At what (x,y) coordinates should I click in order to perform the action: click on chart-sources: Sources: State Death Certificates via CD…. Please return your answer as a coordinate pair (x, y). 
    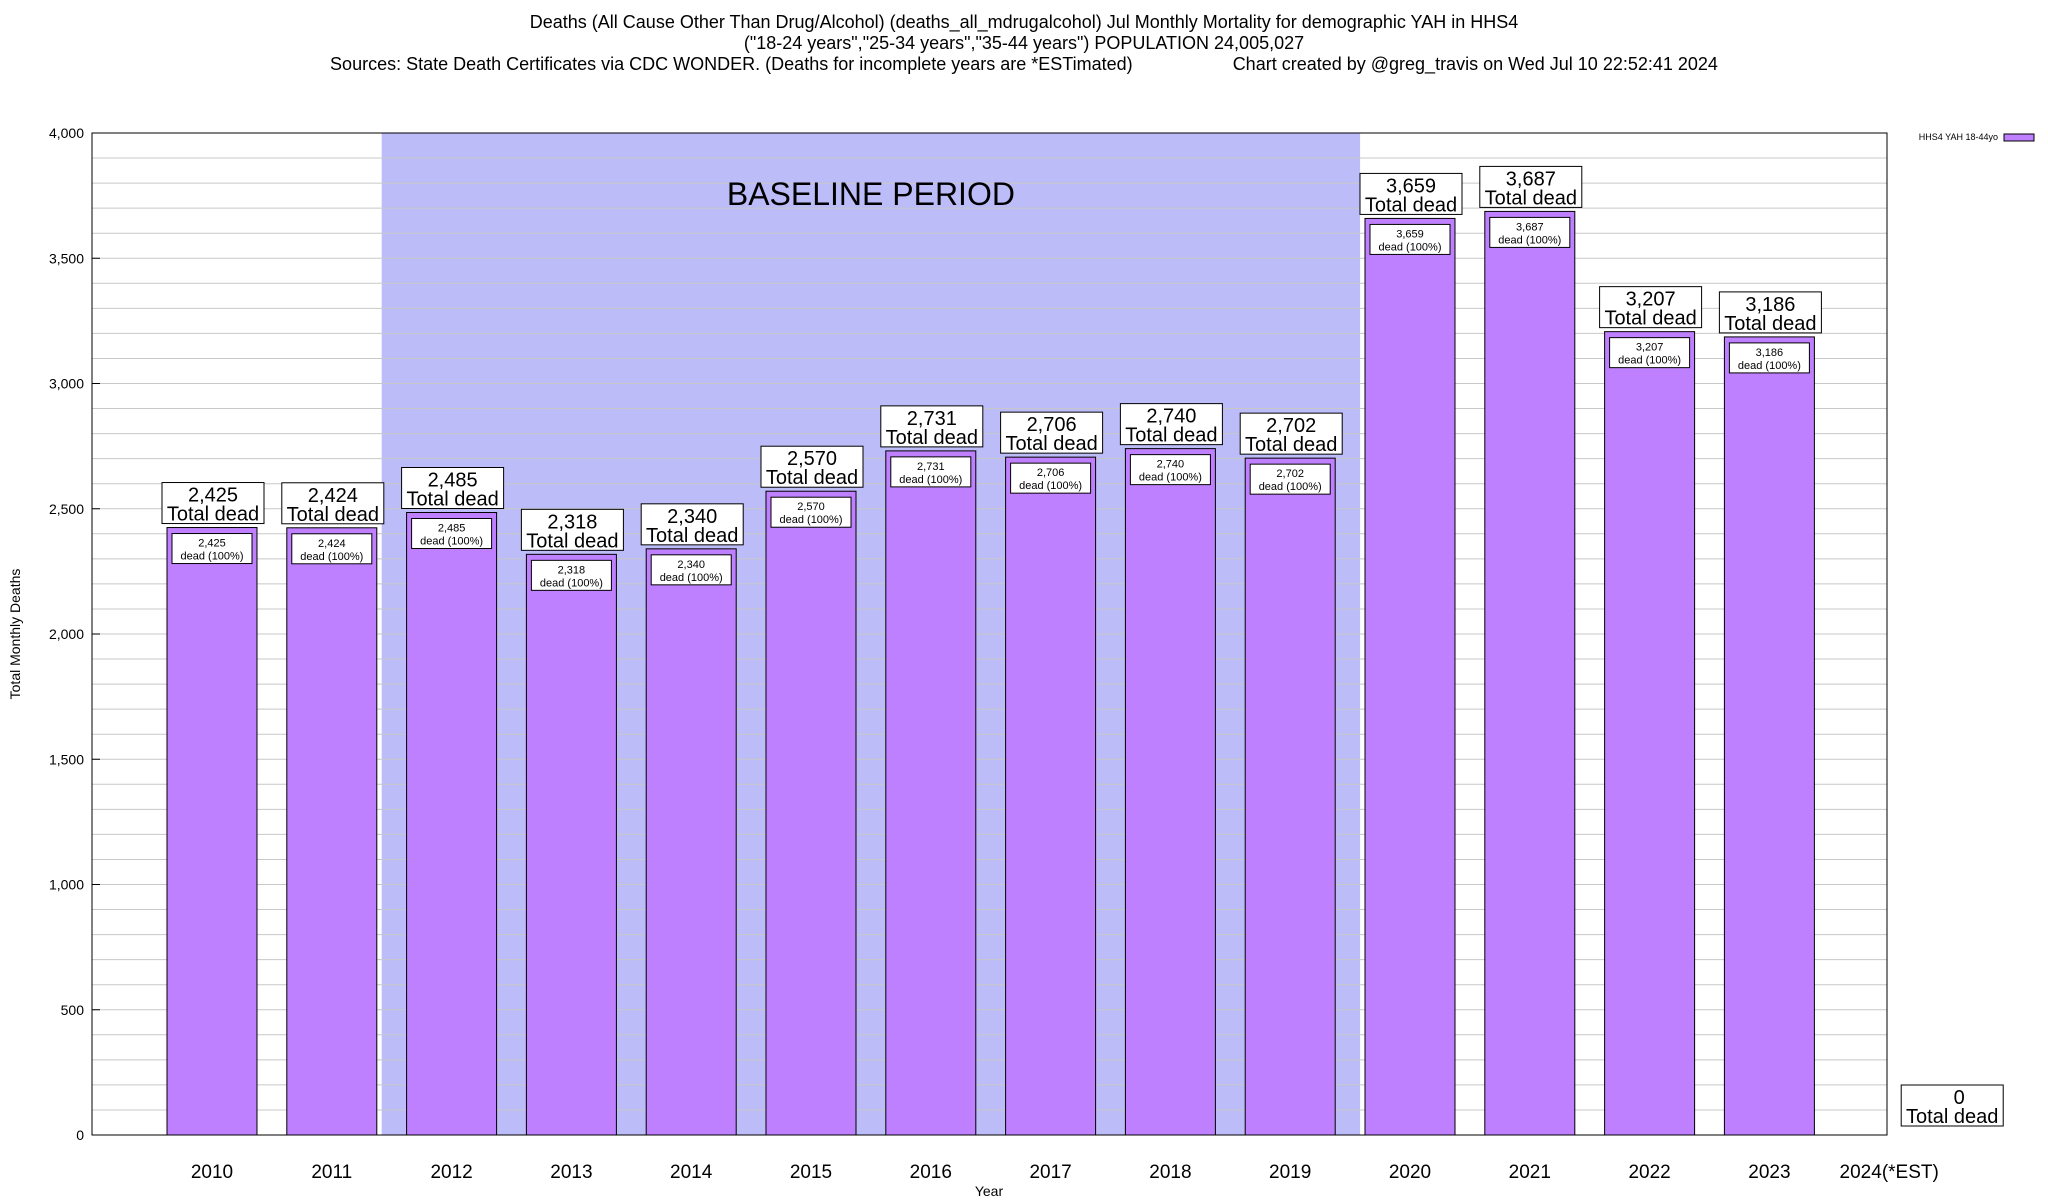
    Looking at the image, I should click on (731, 64).